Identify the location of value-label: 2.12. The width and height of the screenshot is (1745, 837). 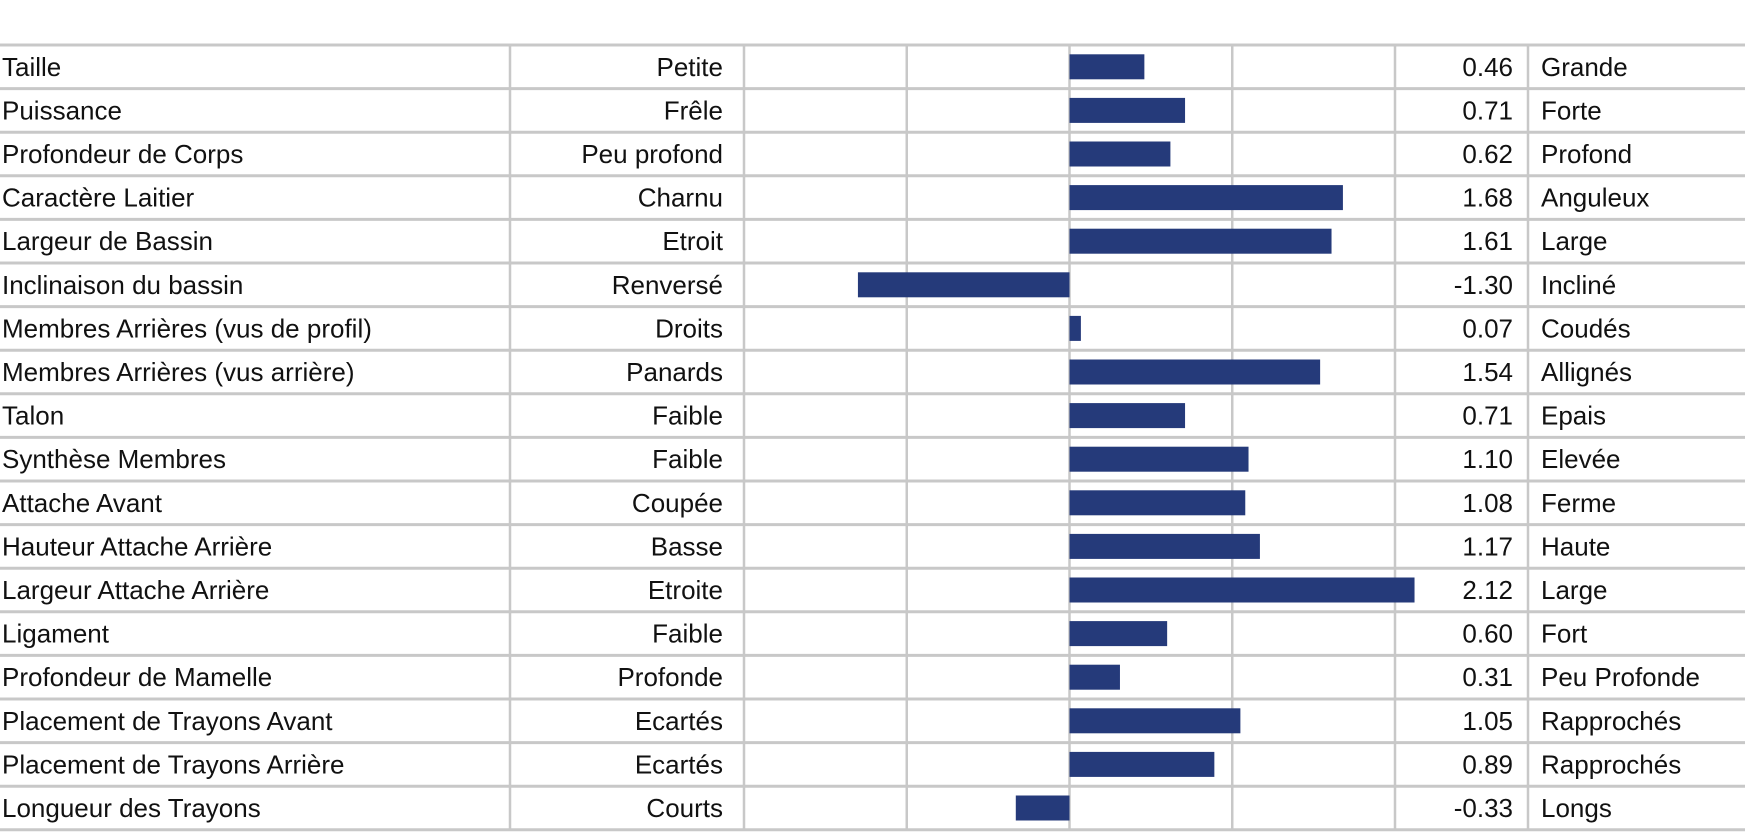
(1487, 590).